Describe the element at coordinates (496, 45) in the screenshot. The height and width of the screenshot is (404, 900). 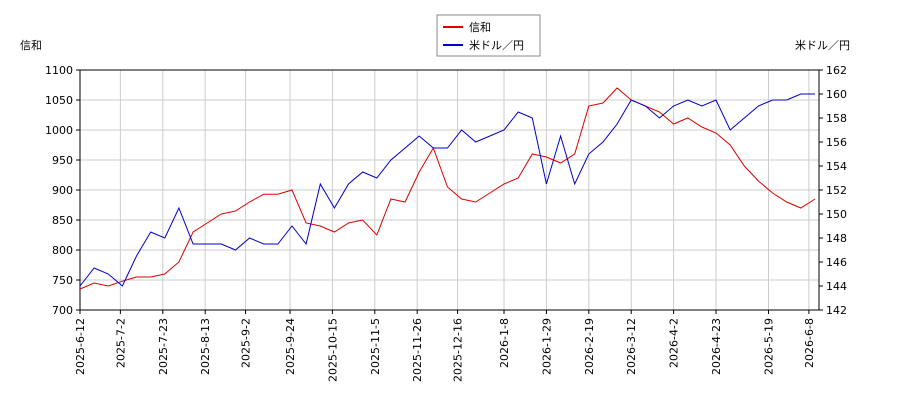
I see `legend-label: 米ドル／円` at that location.